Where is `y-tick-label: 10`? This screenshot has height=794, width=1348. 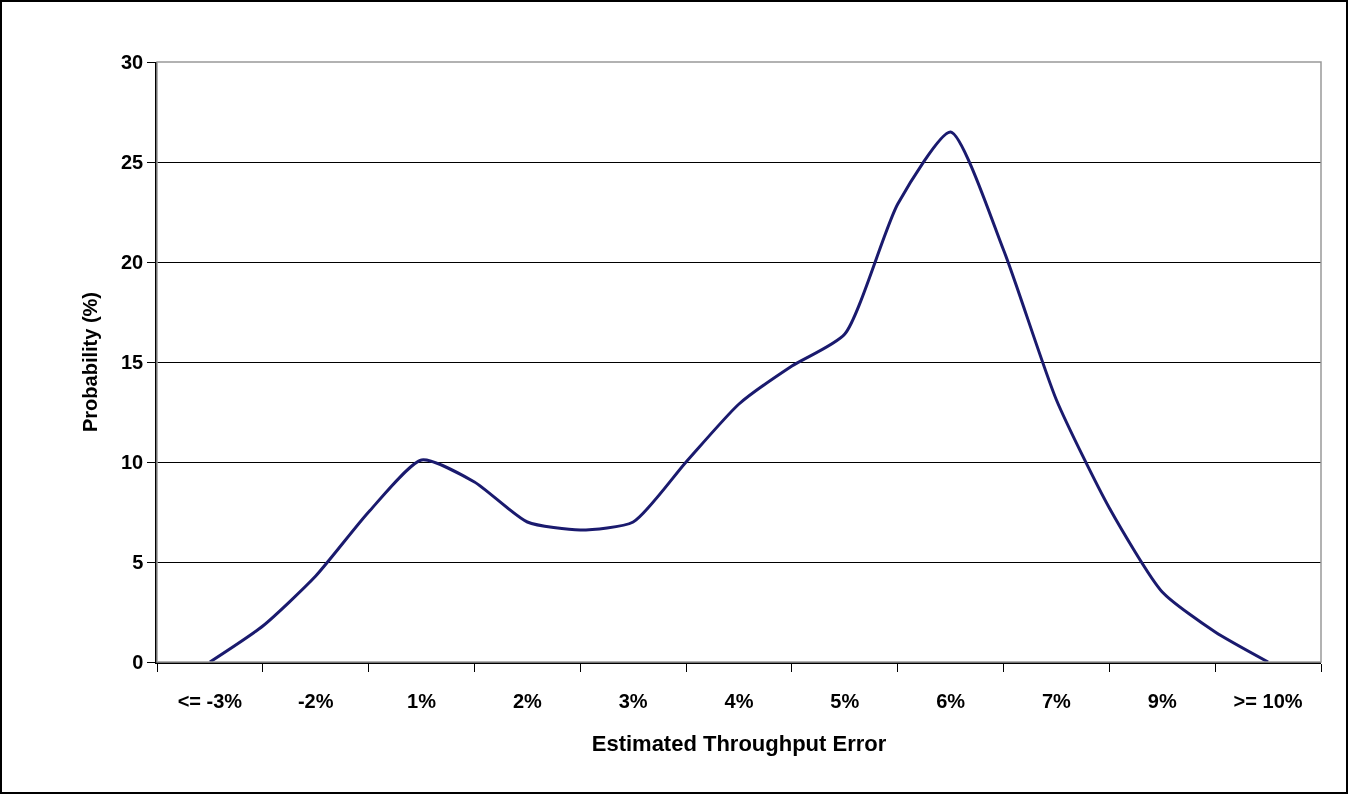 y-tick-label: 10 is located at coordinates (132, 462).